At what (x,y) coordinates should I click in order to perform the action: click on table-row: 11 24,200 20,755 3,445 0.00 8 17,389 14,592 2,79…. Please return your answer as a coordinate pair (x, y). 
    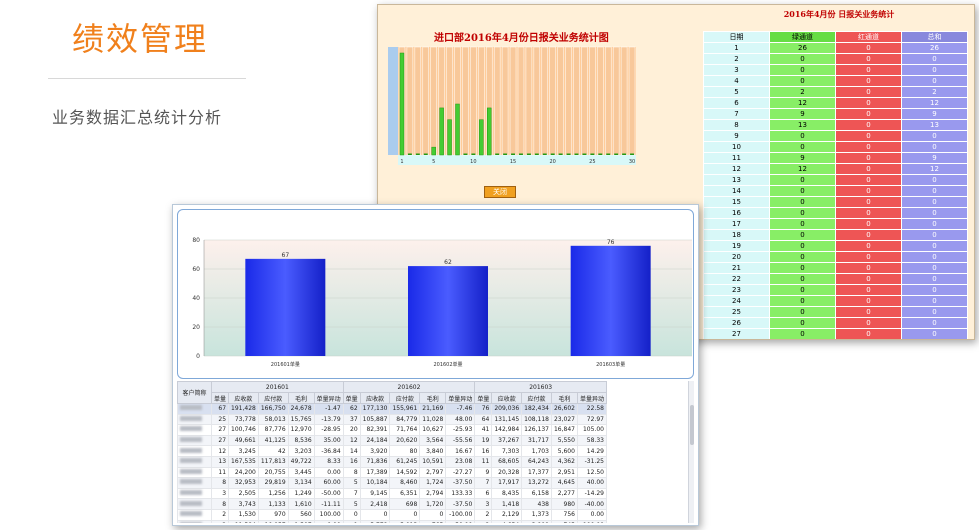
    Looking at the image, I should click on (392, 472).